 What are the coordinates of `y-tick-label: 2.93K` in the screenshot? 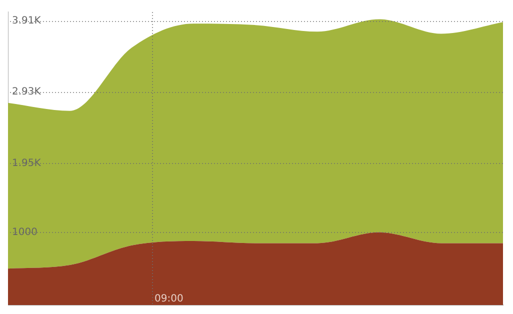 It's located at (27, 92).